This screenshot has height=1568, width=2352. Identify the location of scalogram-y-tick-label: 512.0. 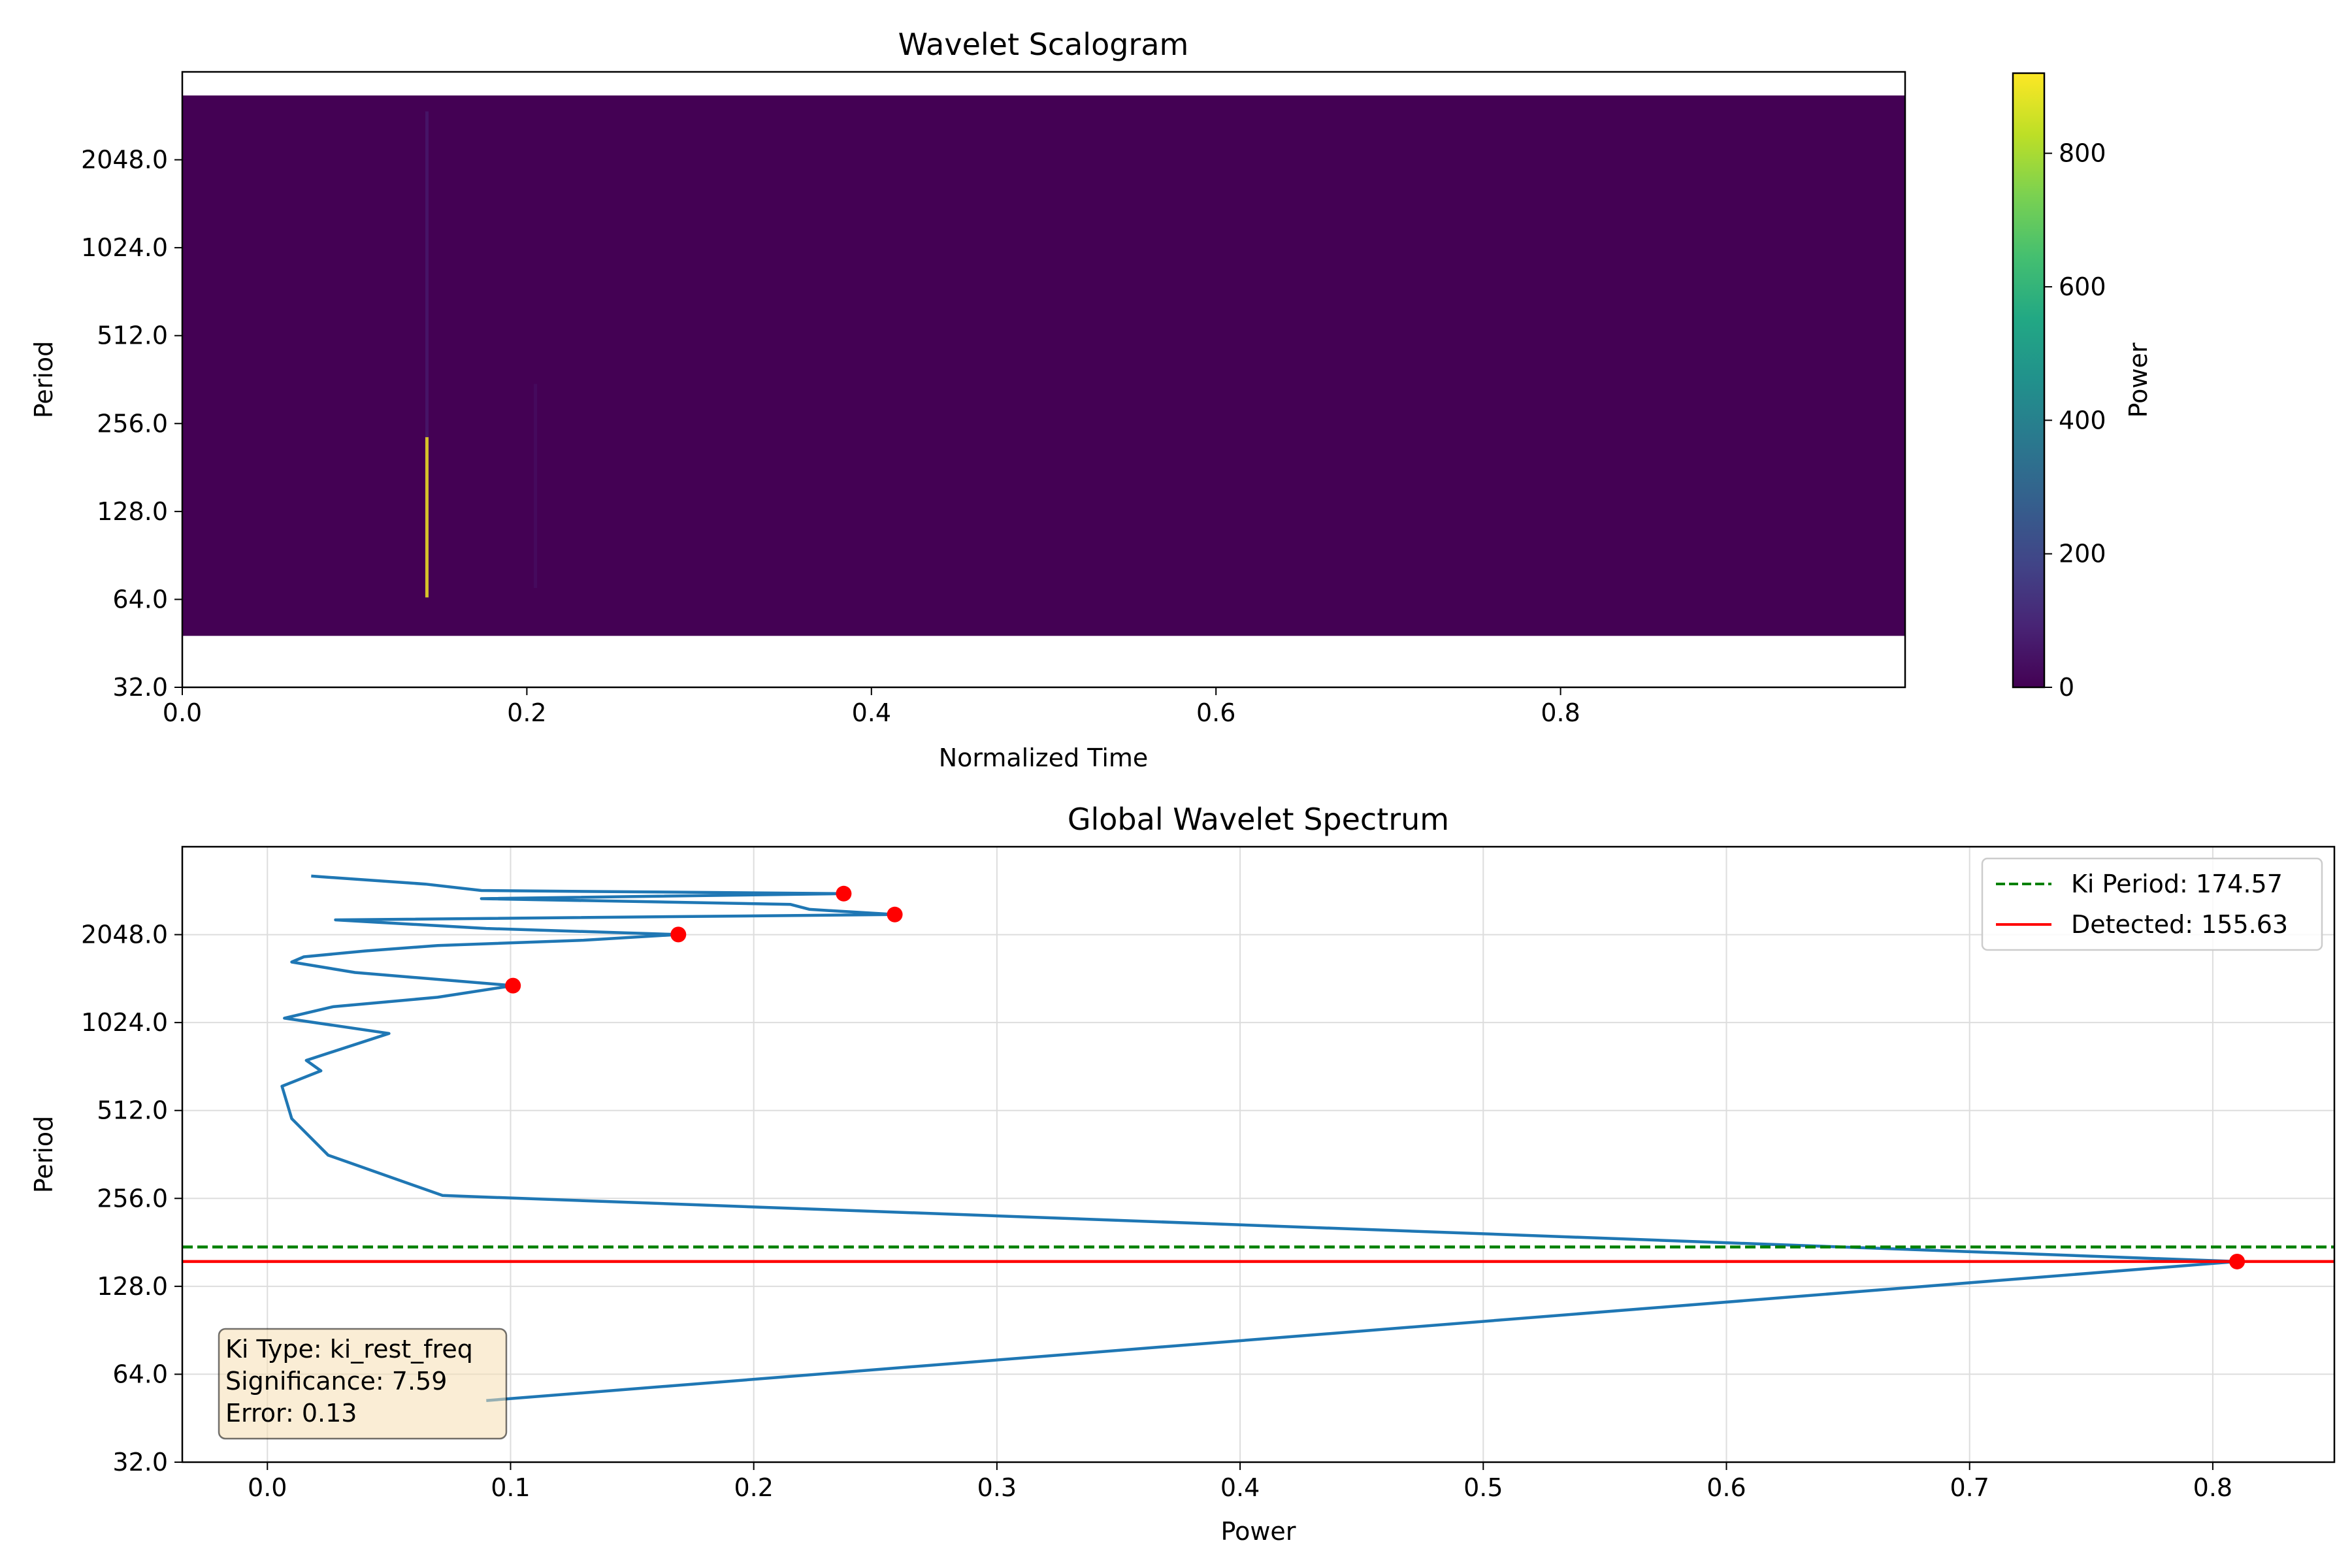
(132, 335).